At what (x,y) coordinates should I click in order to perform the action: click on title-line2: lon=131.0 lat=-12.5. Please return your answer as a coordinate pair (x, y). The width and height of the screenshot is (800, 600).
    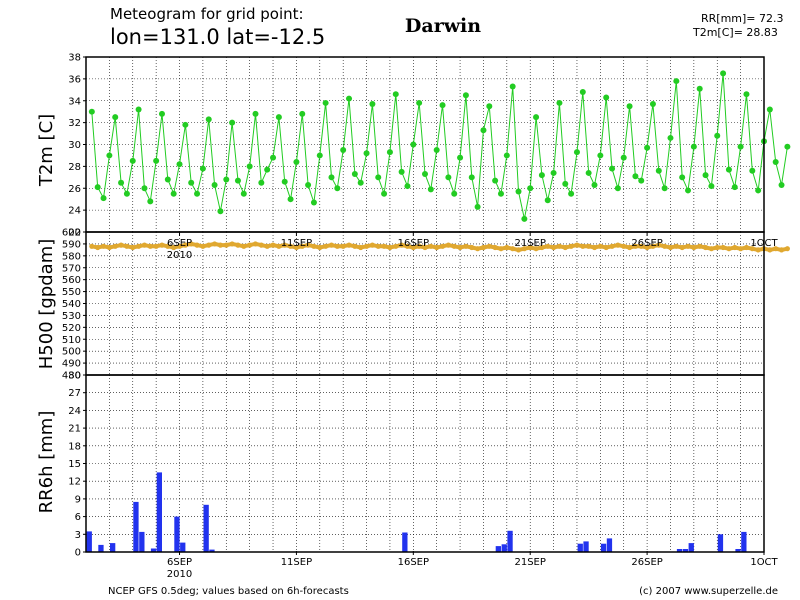
    Looking at the image, I should click on (217, 37).